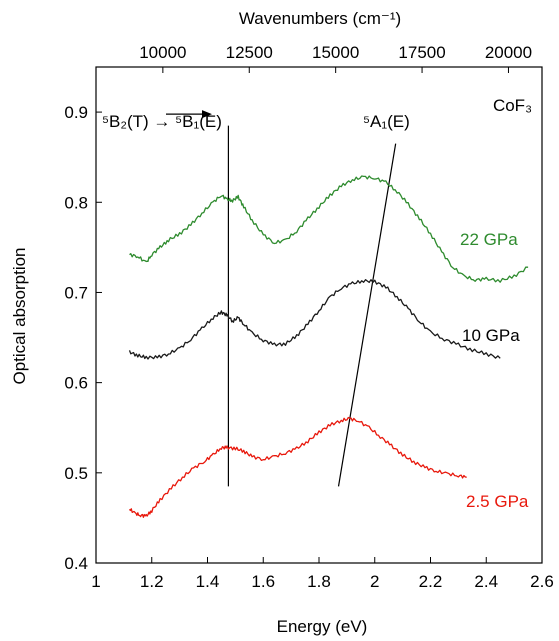 The image size is (559, 641). Describe the element at coordinates (421, 52) in the screenshot. I see `top-tick-label: 17500` at that location.